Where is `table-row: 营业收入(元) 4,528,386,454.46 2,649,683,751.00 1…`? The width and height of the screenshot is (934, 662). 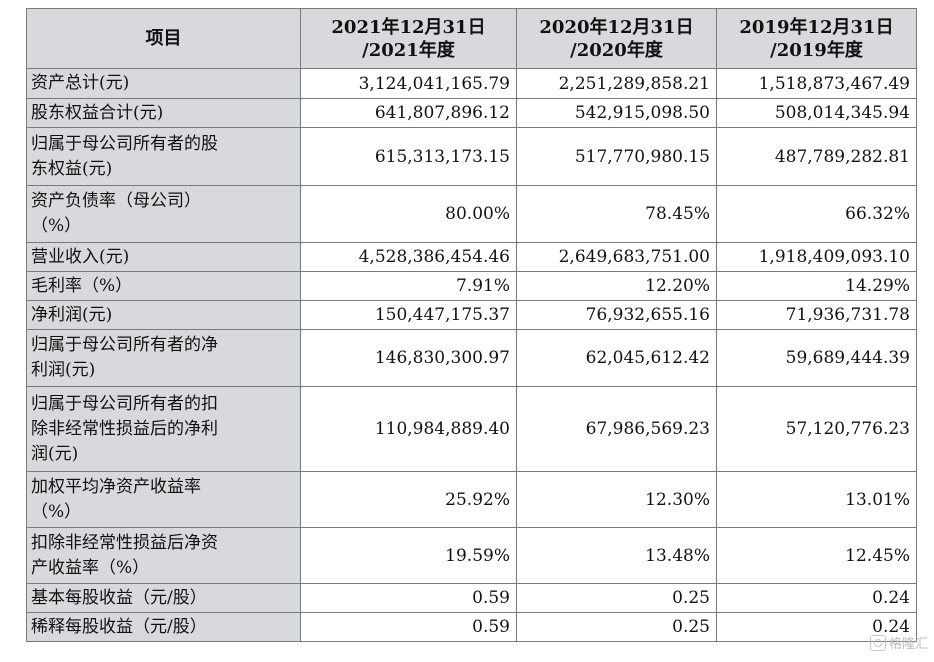
table-row: 营业收入(元) 4,528,386,454.46 2,649,683,751.00 1… is located at coordinates (471, 257).